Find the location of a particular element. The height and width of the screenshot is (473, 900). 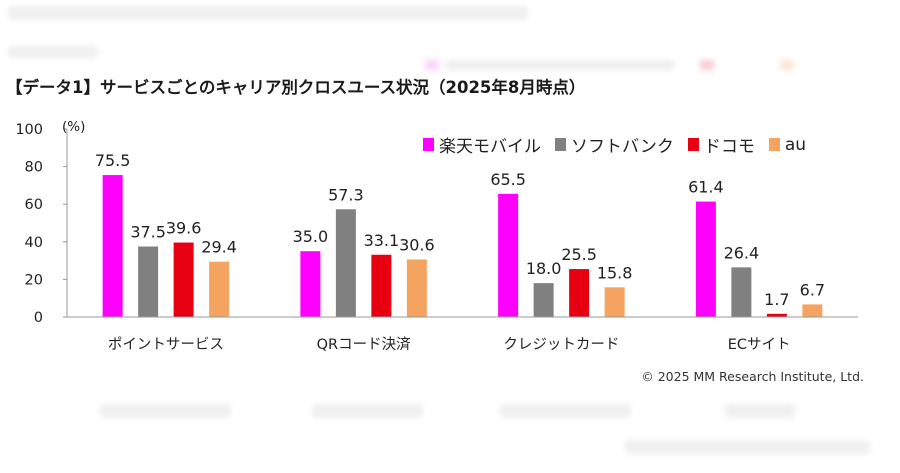

data-label: 61.4 is located at coordinates (706, 187).